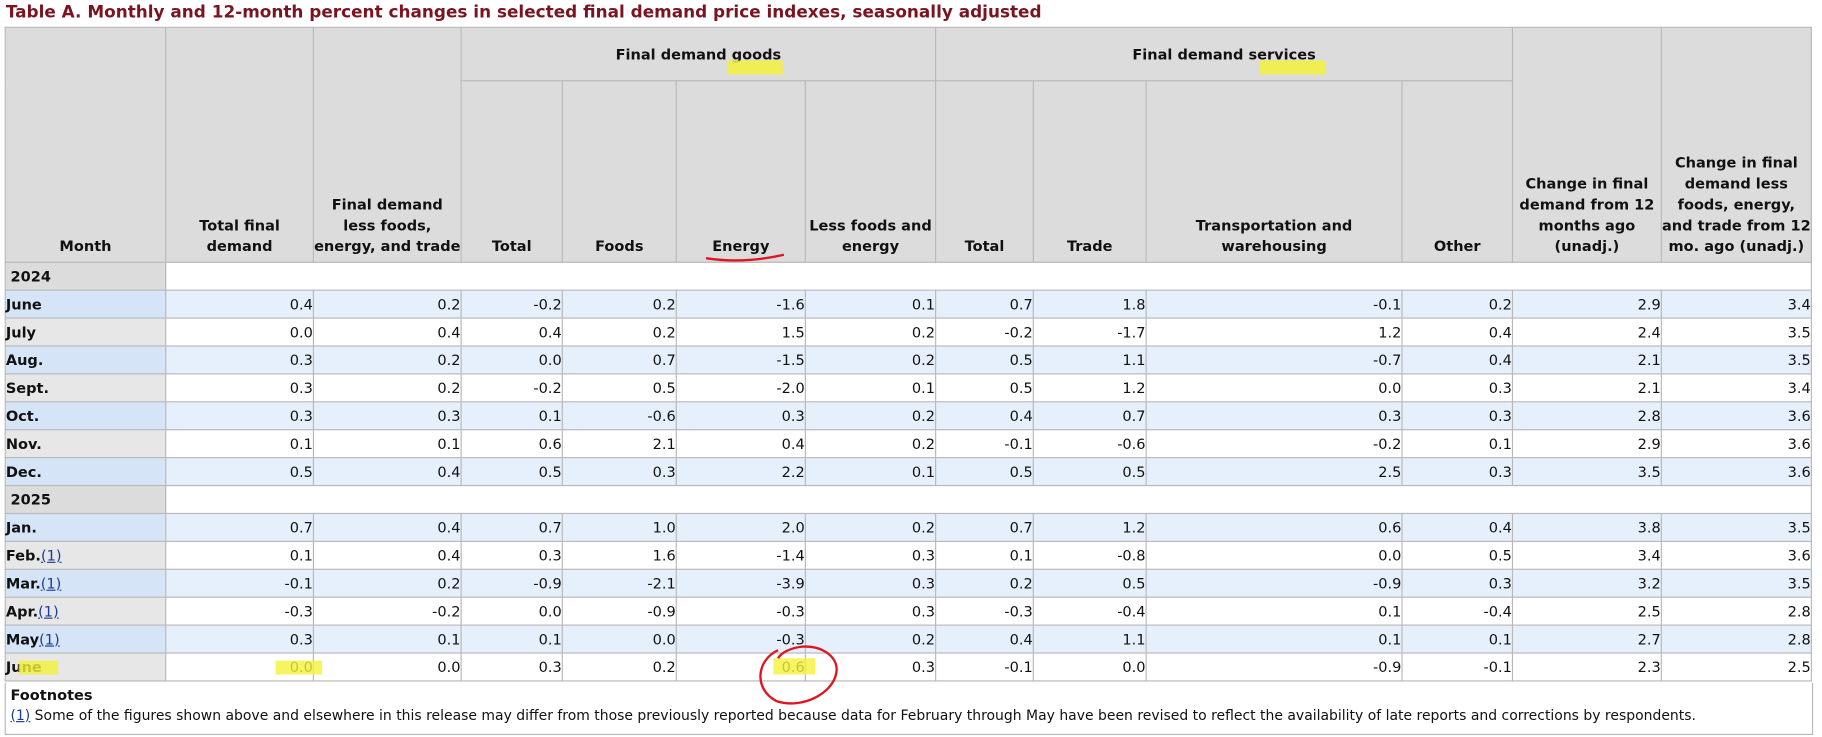  I want to click on month-cell: June, so click(85, 667).